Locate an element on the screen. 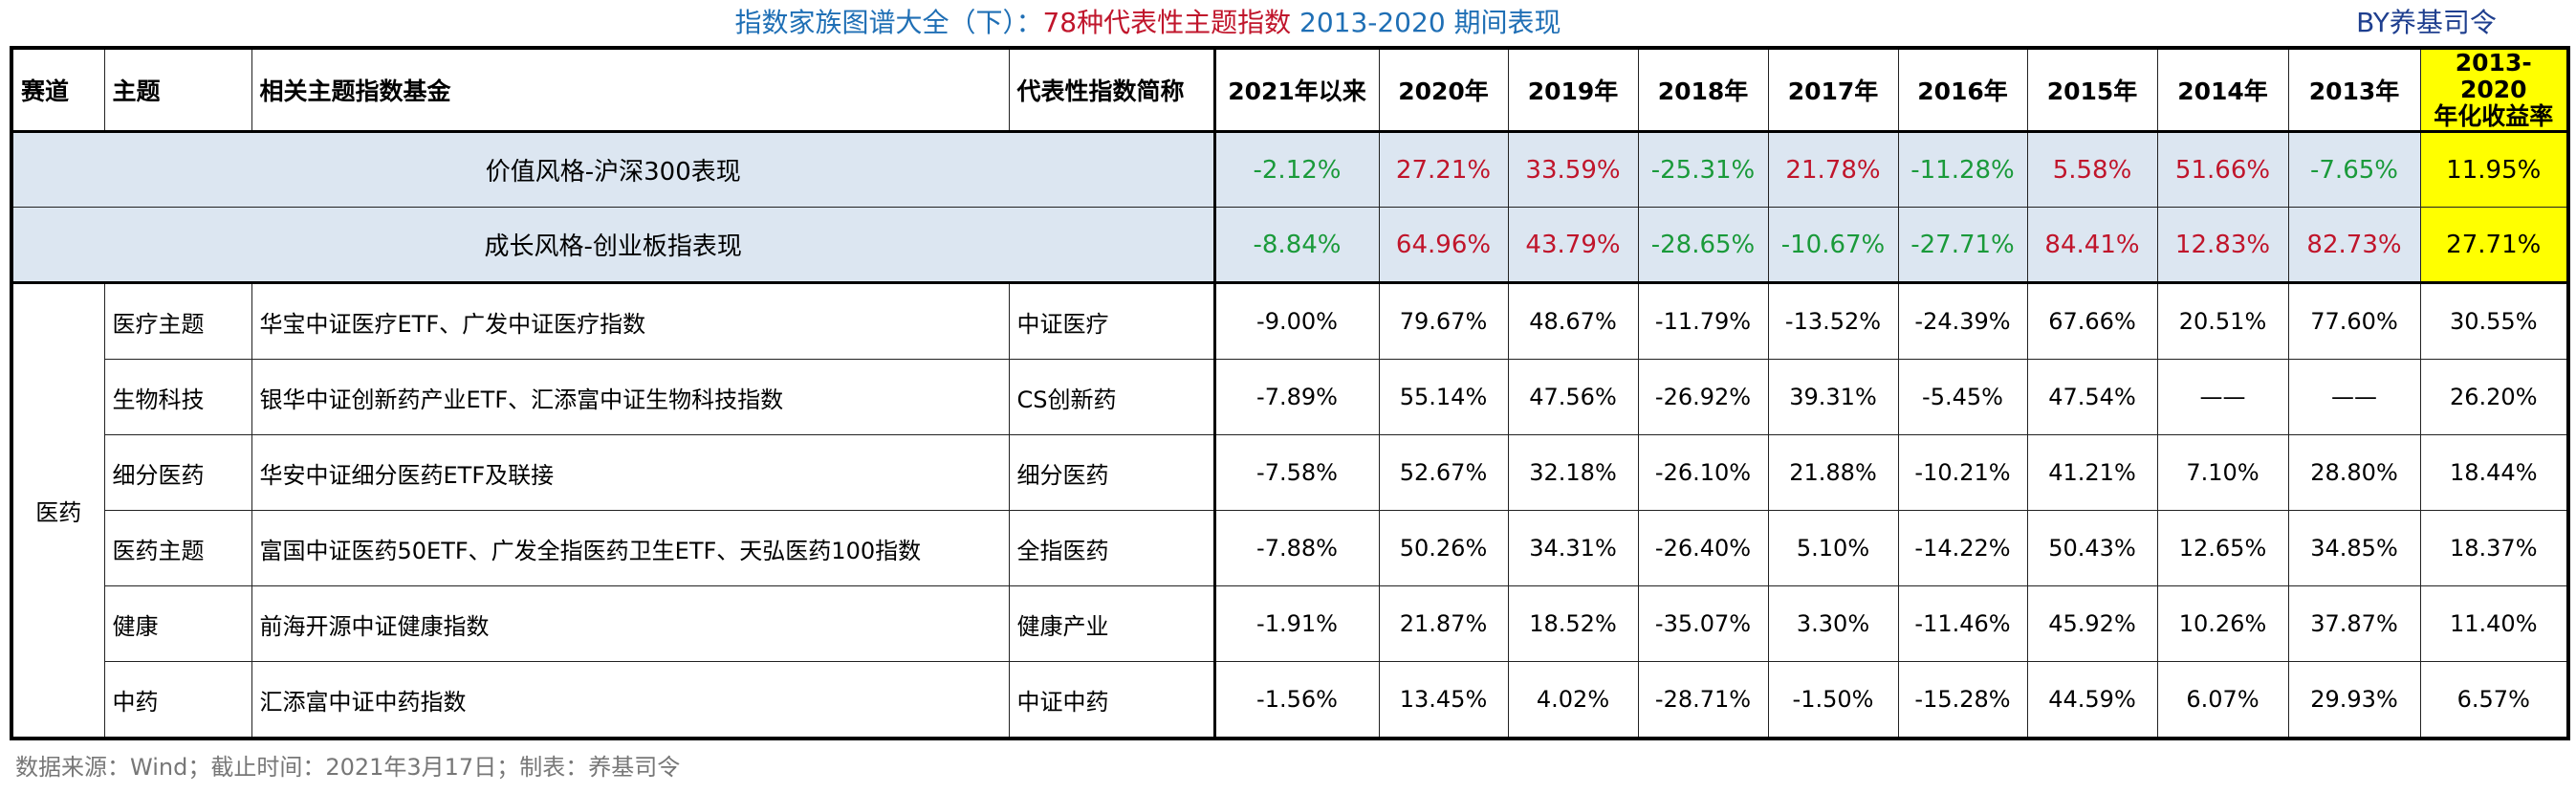 The image size is (2576, 794). value-cell: 7.10% is located at coordinates (2222, 472).